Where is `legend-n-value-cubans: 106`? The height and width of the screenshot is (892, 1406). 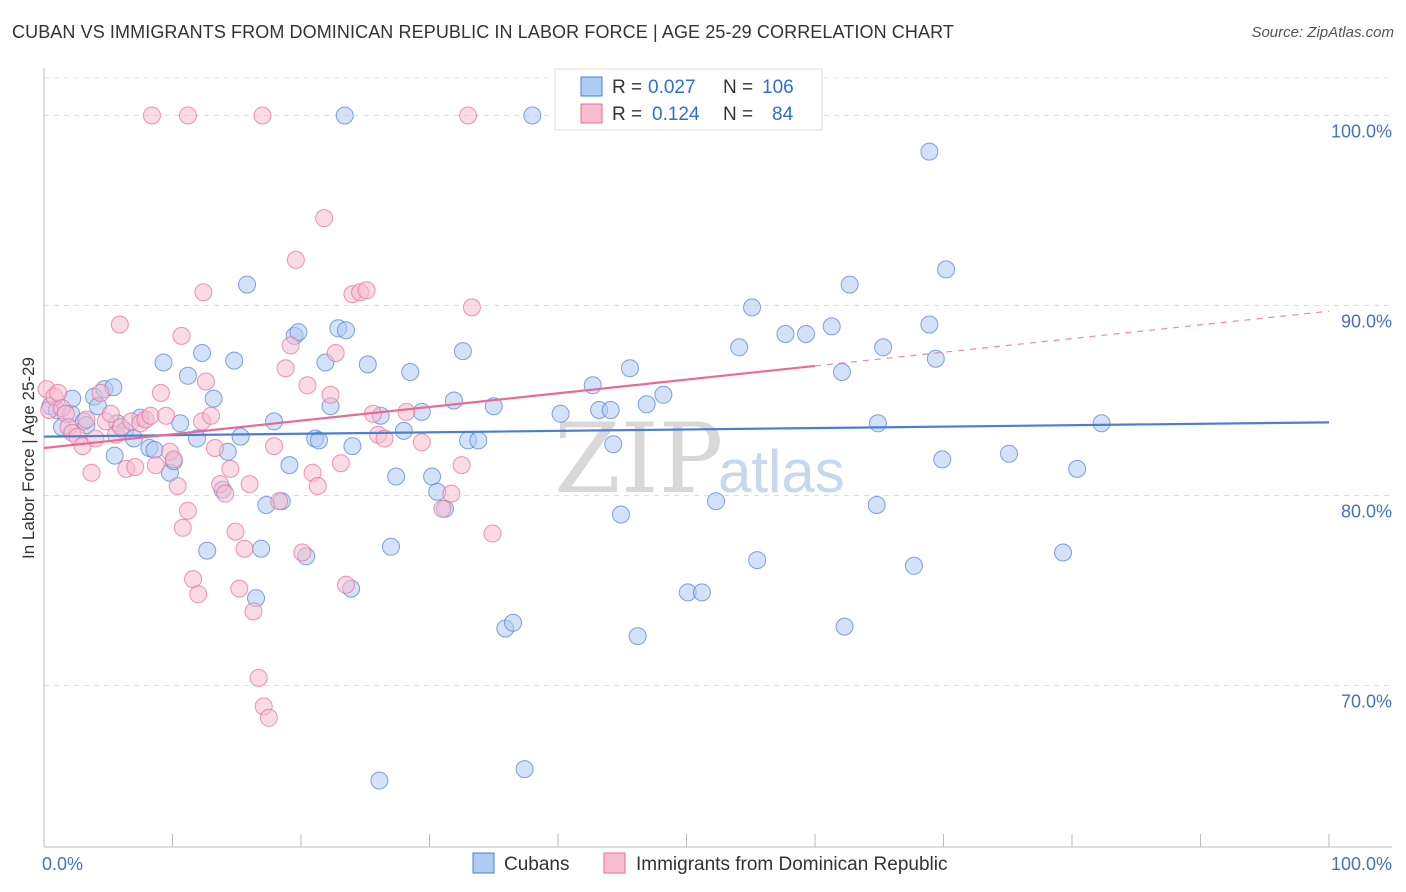
legend-n-value-cubans: 106 is located at coordinates (778, 87).